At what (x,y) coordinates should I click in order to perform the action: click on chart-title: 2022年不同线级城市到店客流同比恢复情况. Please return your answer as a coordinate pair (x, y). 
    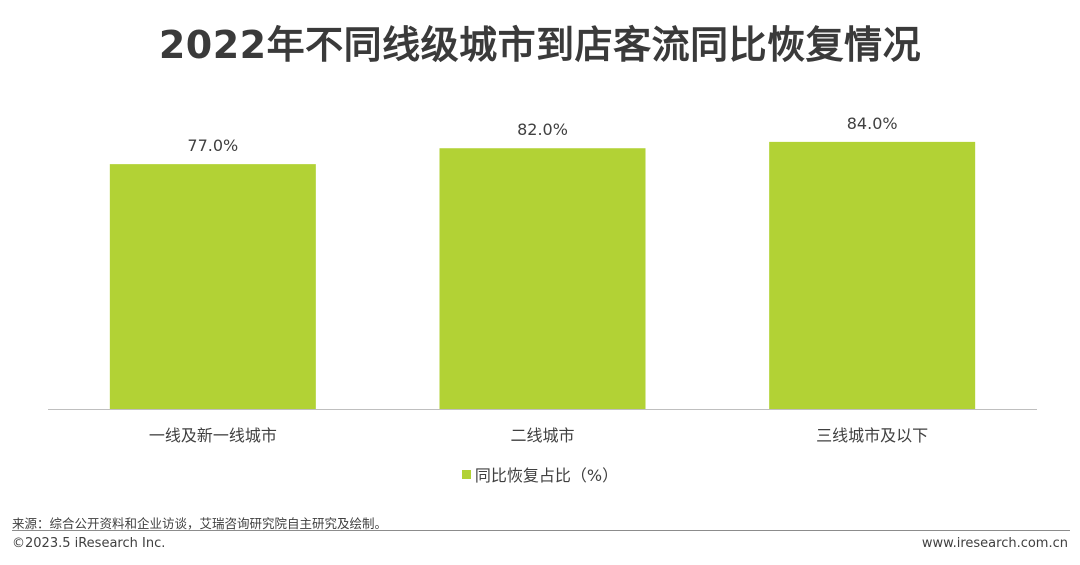
    Looking at the image, I should click on (540, 45).